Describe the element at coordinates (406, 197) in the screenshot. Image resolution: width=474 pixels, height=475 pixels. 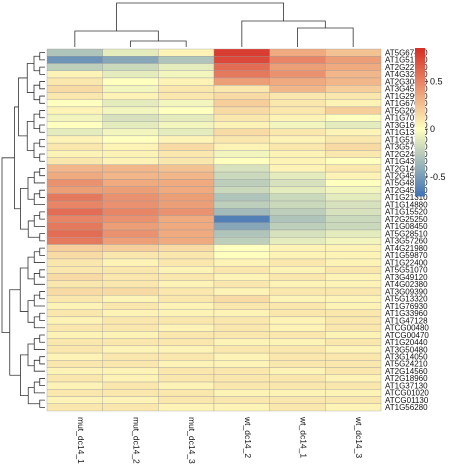
I see `row-label: AT1G21310` at that location.